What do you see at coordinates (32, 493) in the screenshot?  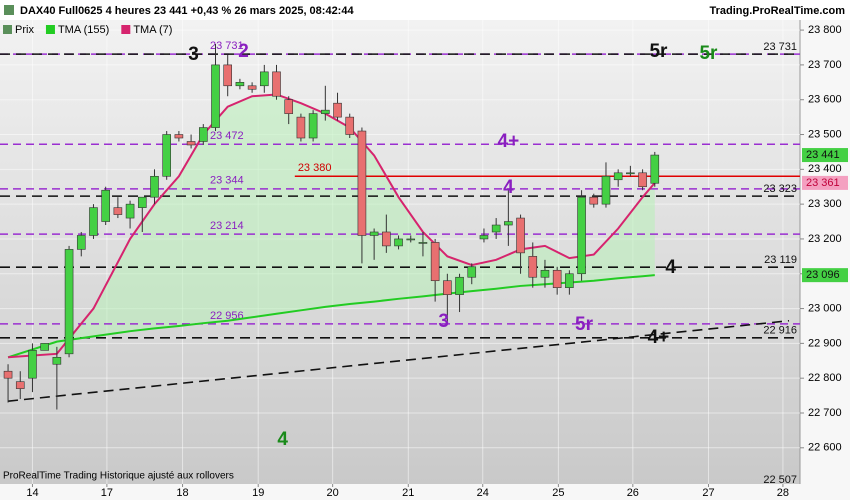 I see `x-tick-label: 14` at bounding box center [32, 493].